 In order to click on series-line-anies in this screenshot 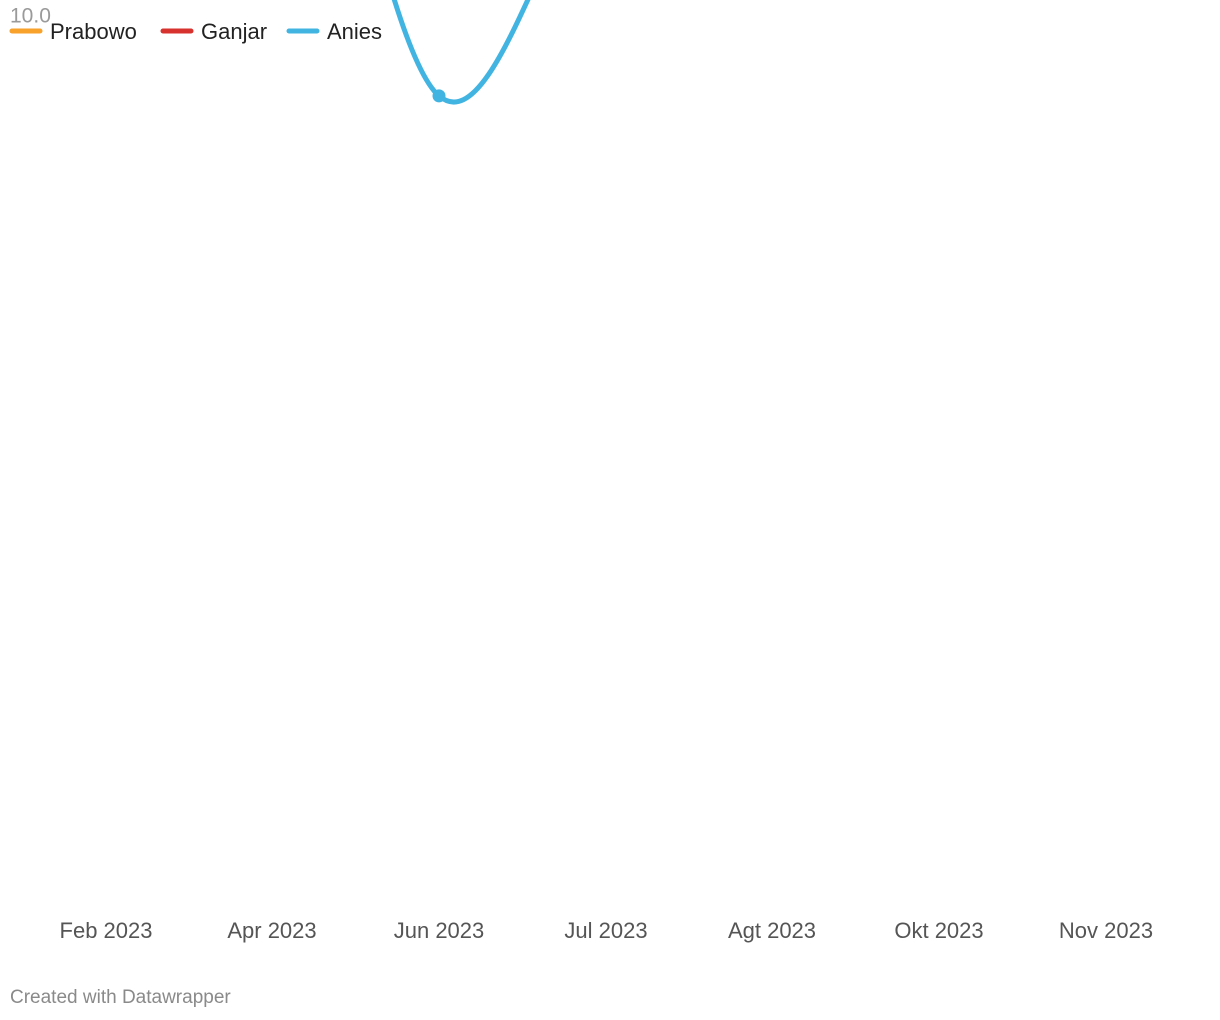, I will do `click(461, 52)`.